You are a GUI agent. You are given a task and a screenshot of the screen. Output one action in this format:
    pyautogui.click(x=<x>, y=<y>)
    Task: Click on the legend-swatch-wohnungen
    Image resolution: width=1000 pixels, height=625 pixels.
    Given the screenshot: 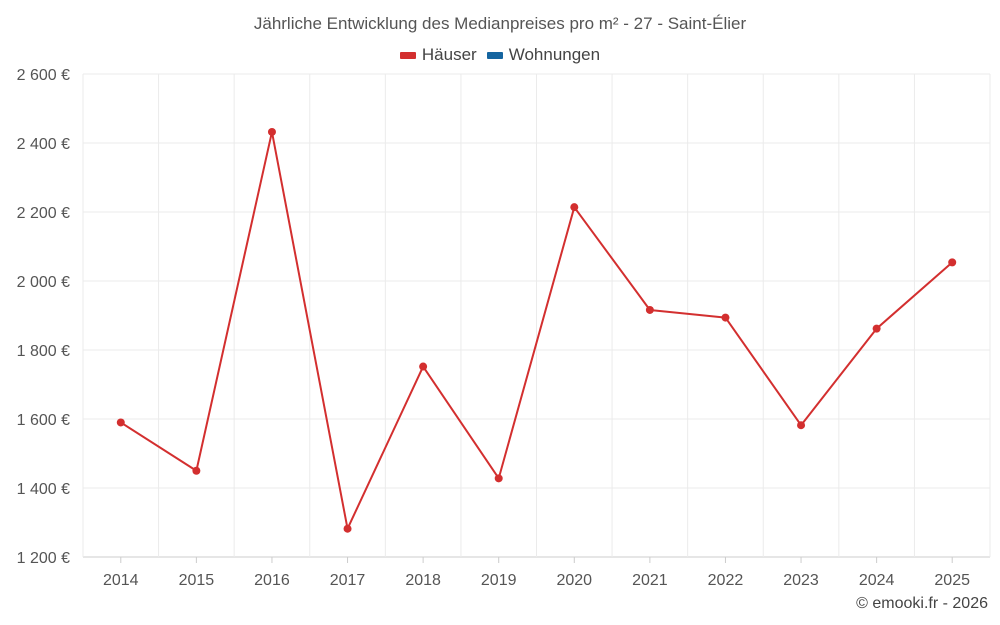 What is the action you would take?
    pyautogui.click(x=494, y=55)
    